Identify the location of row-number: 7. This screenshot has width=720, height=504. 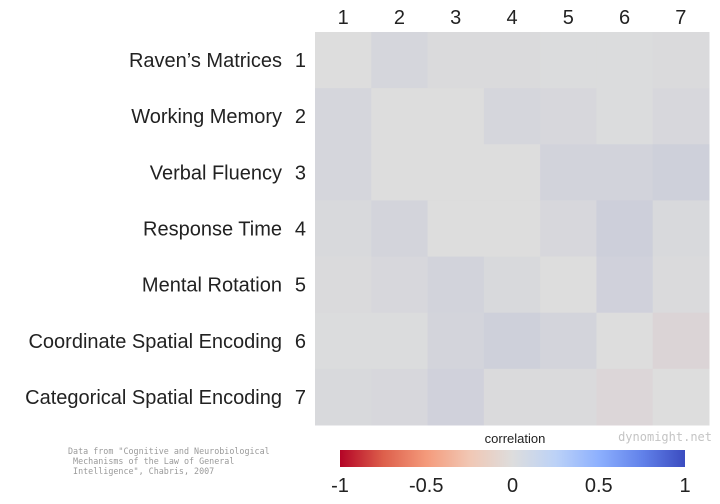
(300, 398).